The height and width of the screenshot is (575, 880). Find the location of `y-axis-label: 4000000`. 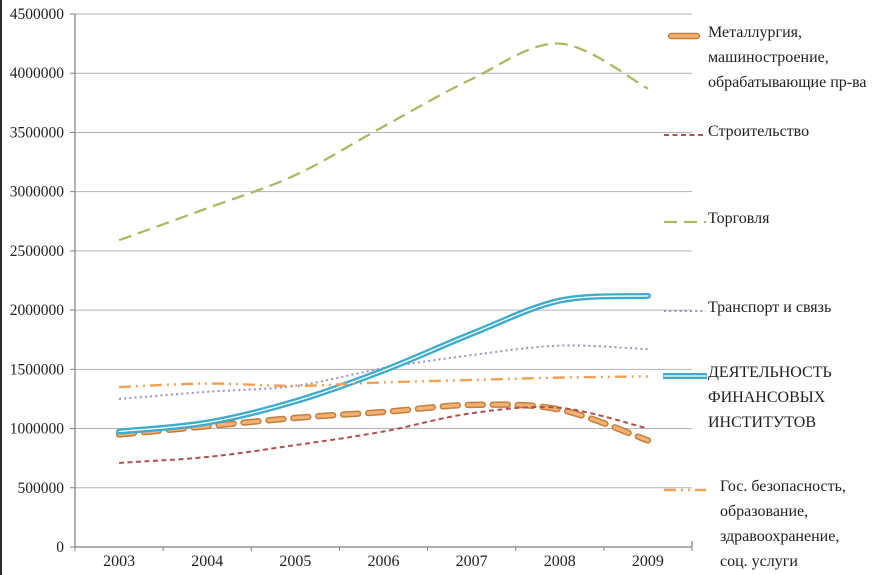

y-axis-label: 4000000 is located at coordinates (37, 73).